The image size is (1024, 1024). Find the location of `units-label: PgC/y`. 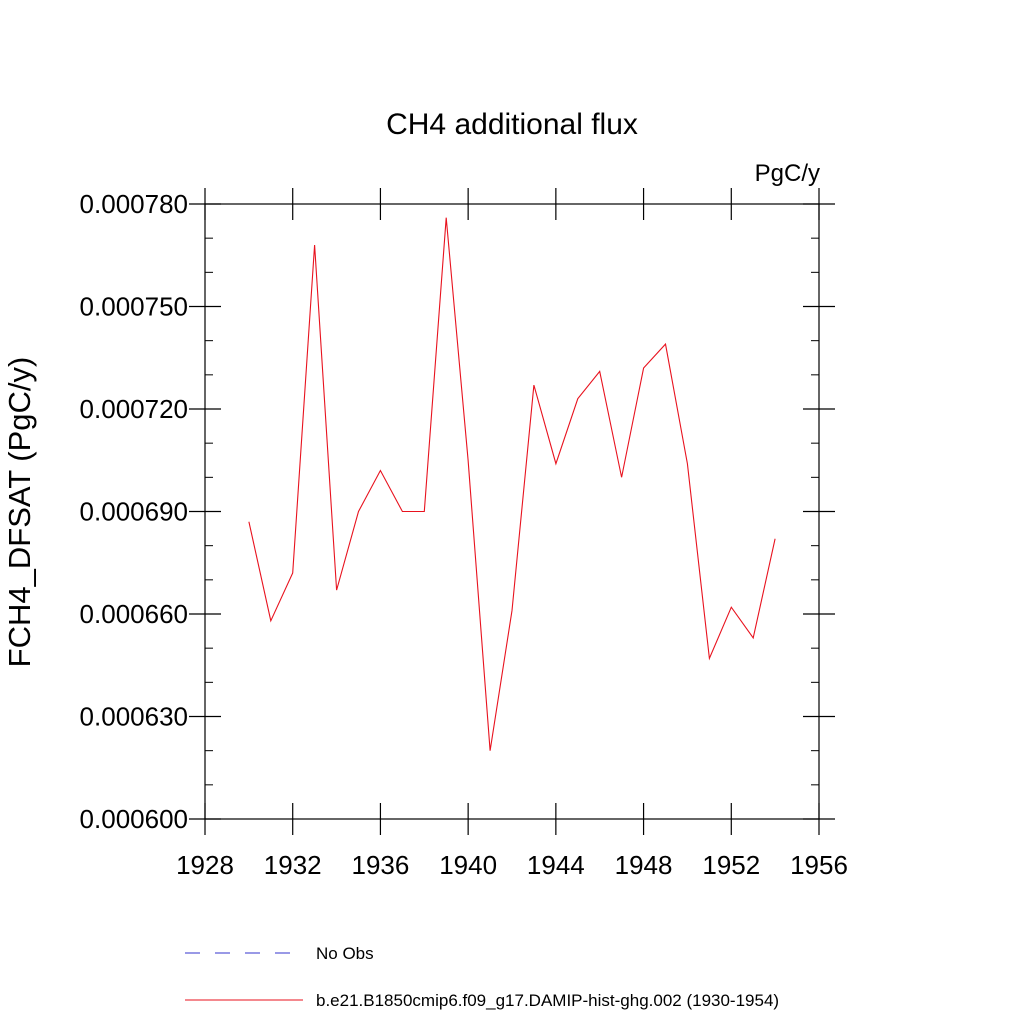

units-label: PgC/y is located at coordinates (787, 173).